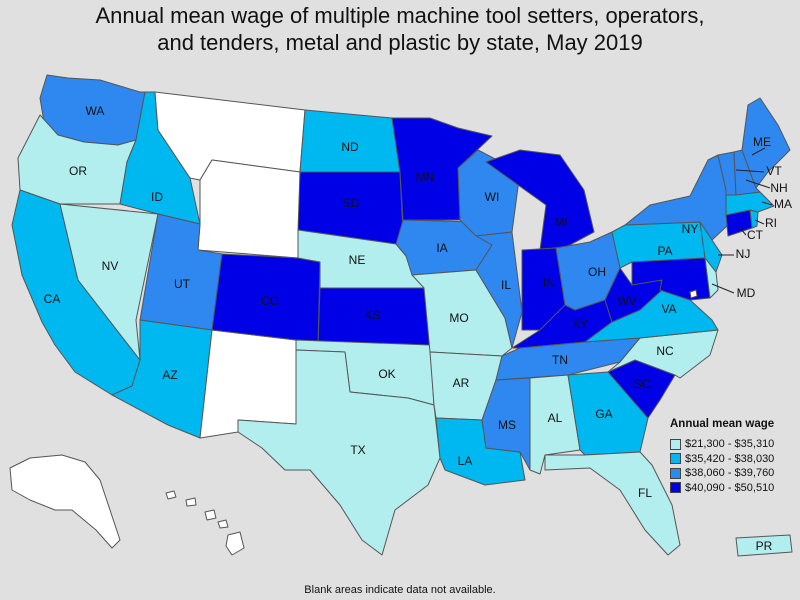  I want to click on state-label-ny: NY, so click(690, 229).